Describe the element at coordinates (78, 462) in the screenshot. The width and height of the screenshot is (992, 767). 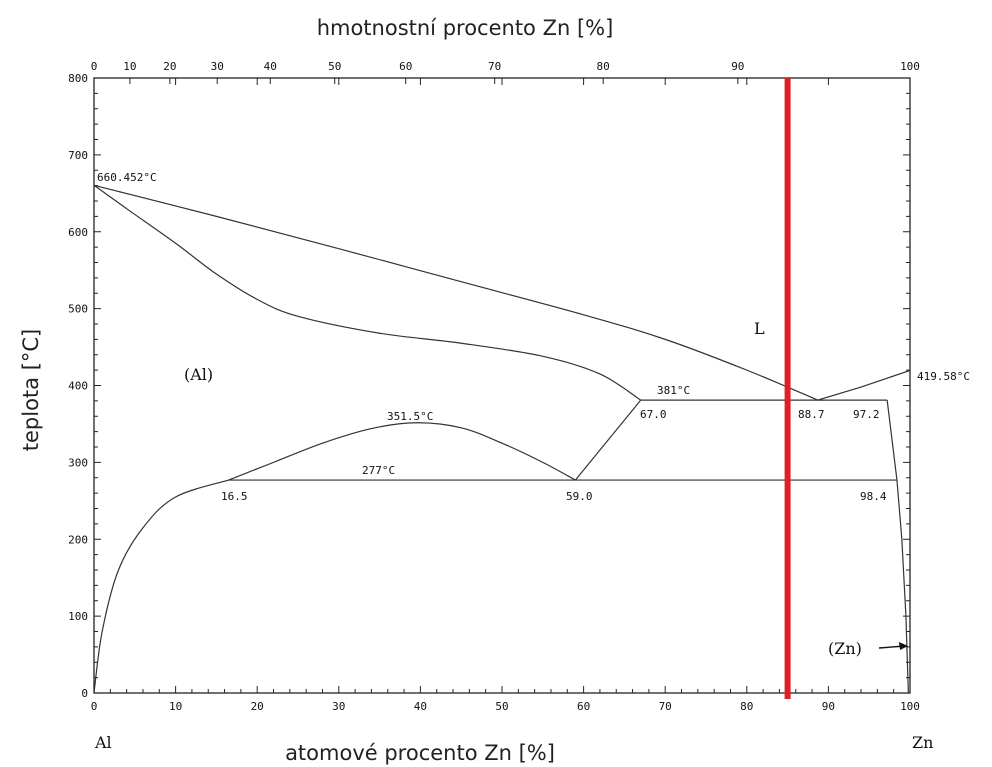
I see `y-tick-label: 300` at that location.